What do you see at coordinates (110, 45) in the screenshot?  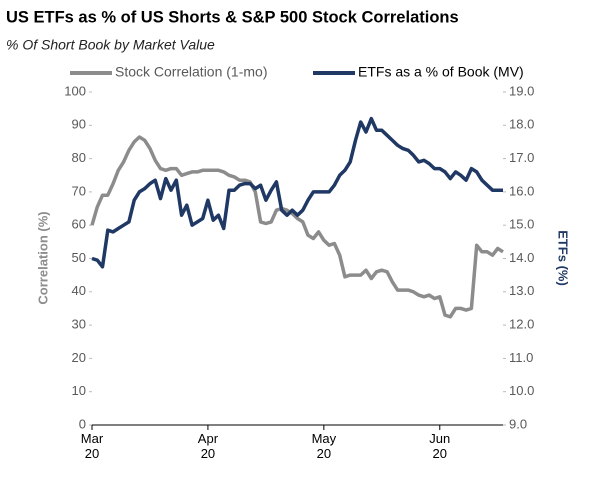 I see `chart-subtitle: % Of Short Book by Market Value` at bounding box center [110, 45].